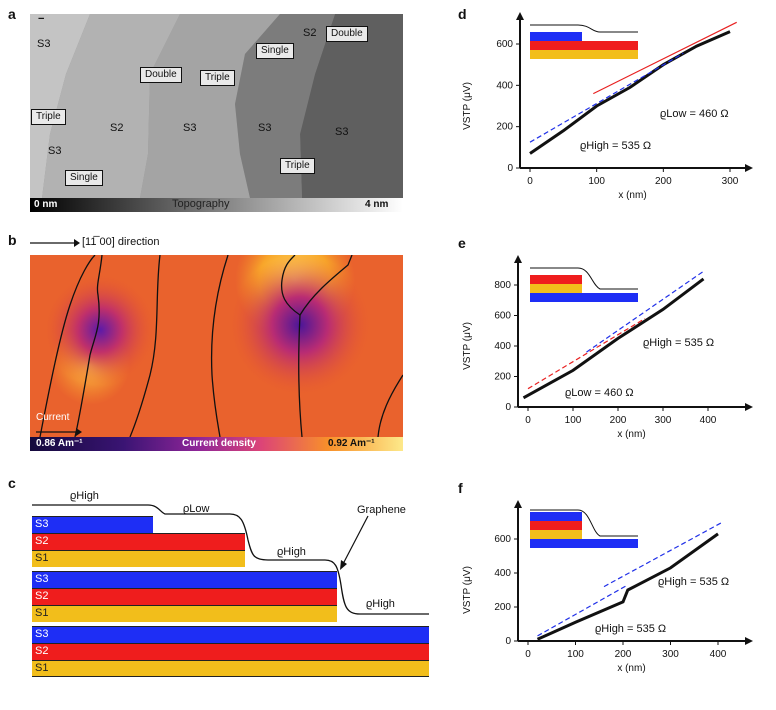 The height and width of the screenshot is (710, 776). I want to click on rho-low-label: ϱLow, so click(196, 509).